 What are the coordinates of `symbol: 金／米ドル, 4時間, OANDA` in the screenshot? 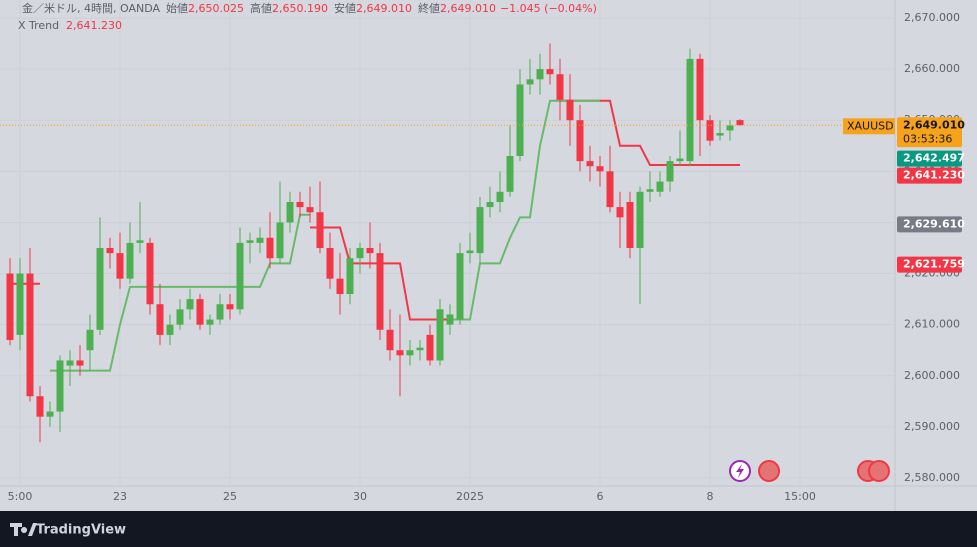 It's located at (91, 8).